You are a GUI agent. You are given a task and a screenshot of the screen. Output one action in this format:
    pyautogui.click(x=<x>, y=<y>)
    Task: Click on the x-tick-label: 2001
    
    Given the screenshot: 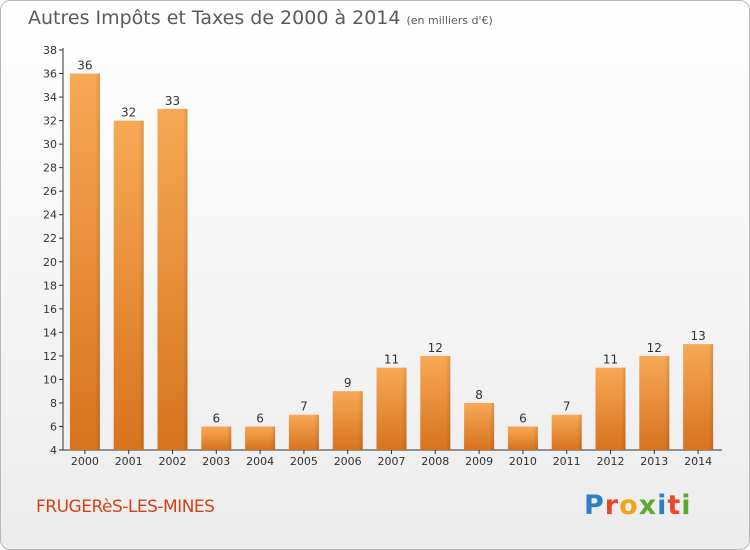 What is the action you would take?
    pyautogui.click(x=129, y=461)
    